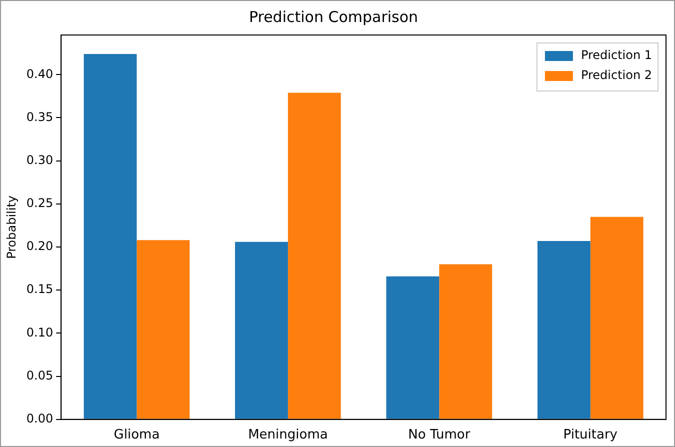 This screenshot has height=447, width=675. What do you see at coordinates (40, 73) in the screenshot?
I see `y-tick-label: 0.40` at bounding box center [40, 73].